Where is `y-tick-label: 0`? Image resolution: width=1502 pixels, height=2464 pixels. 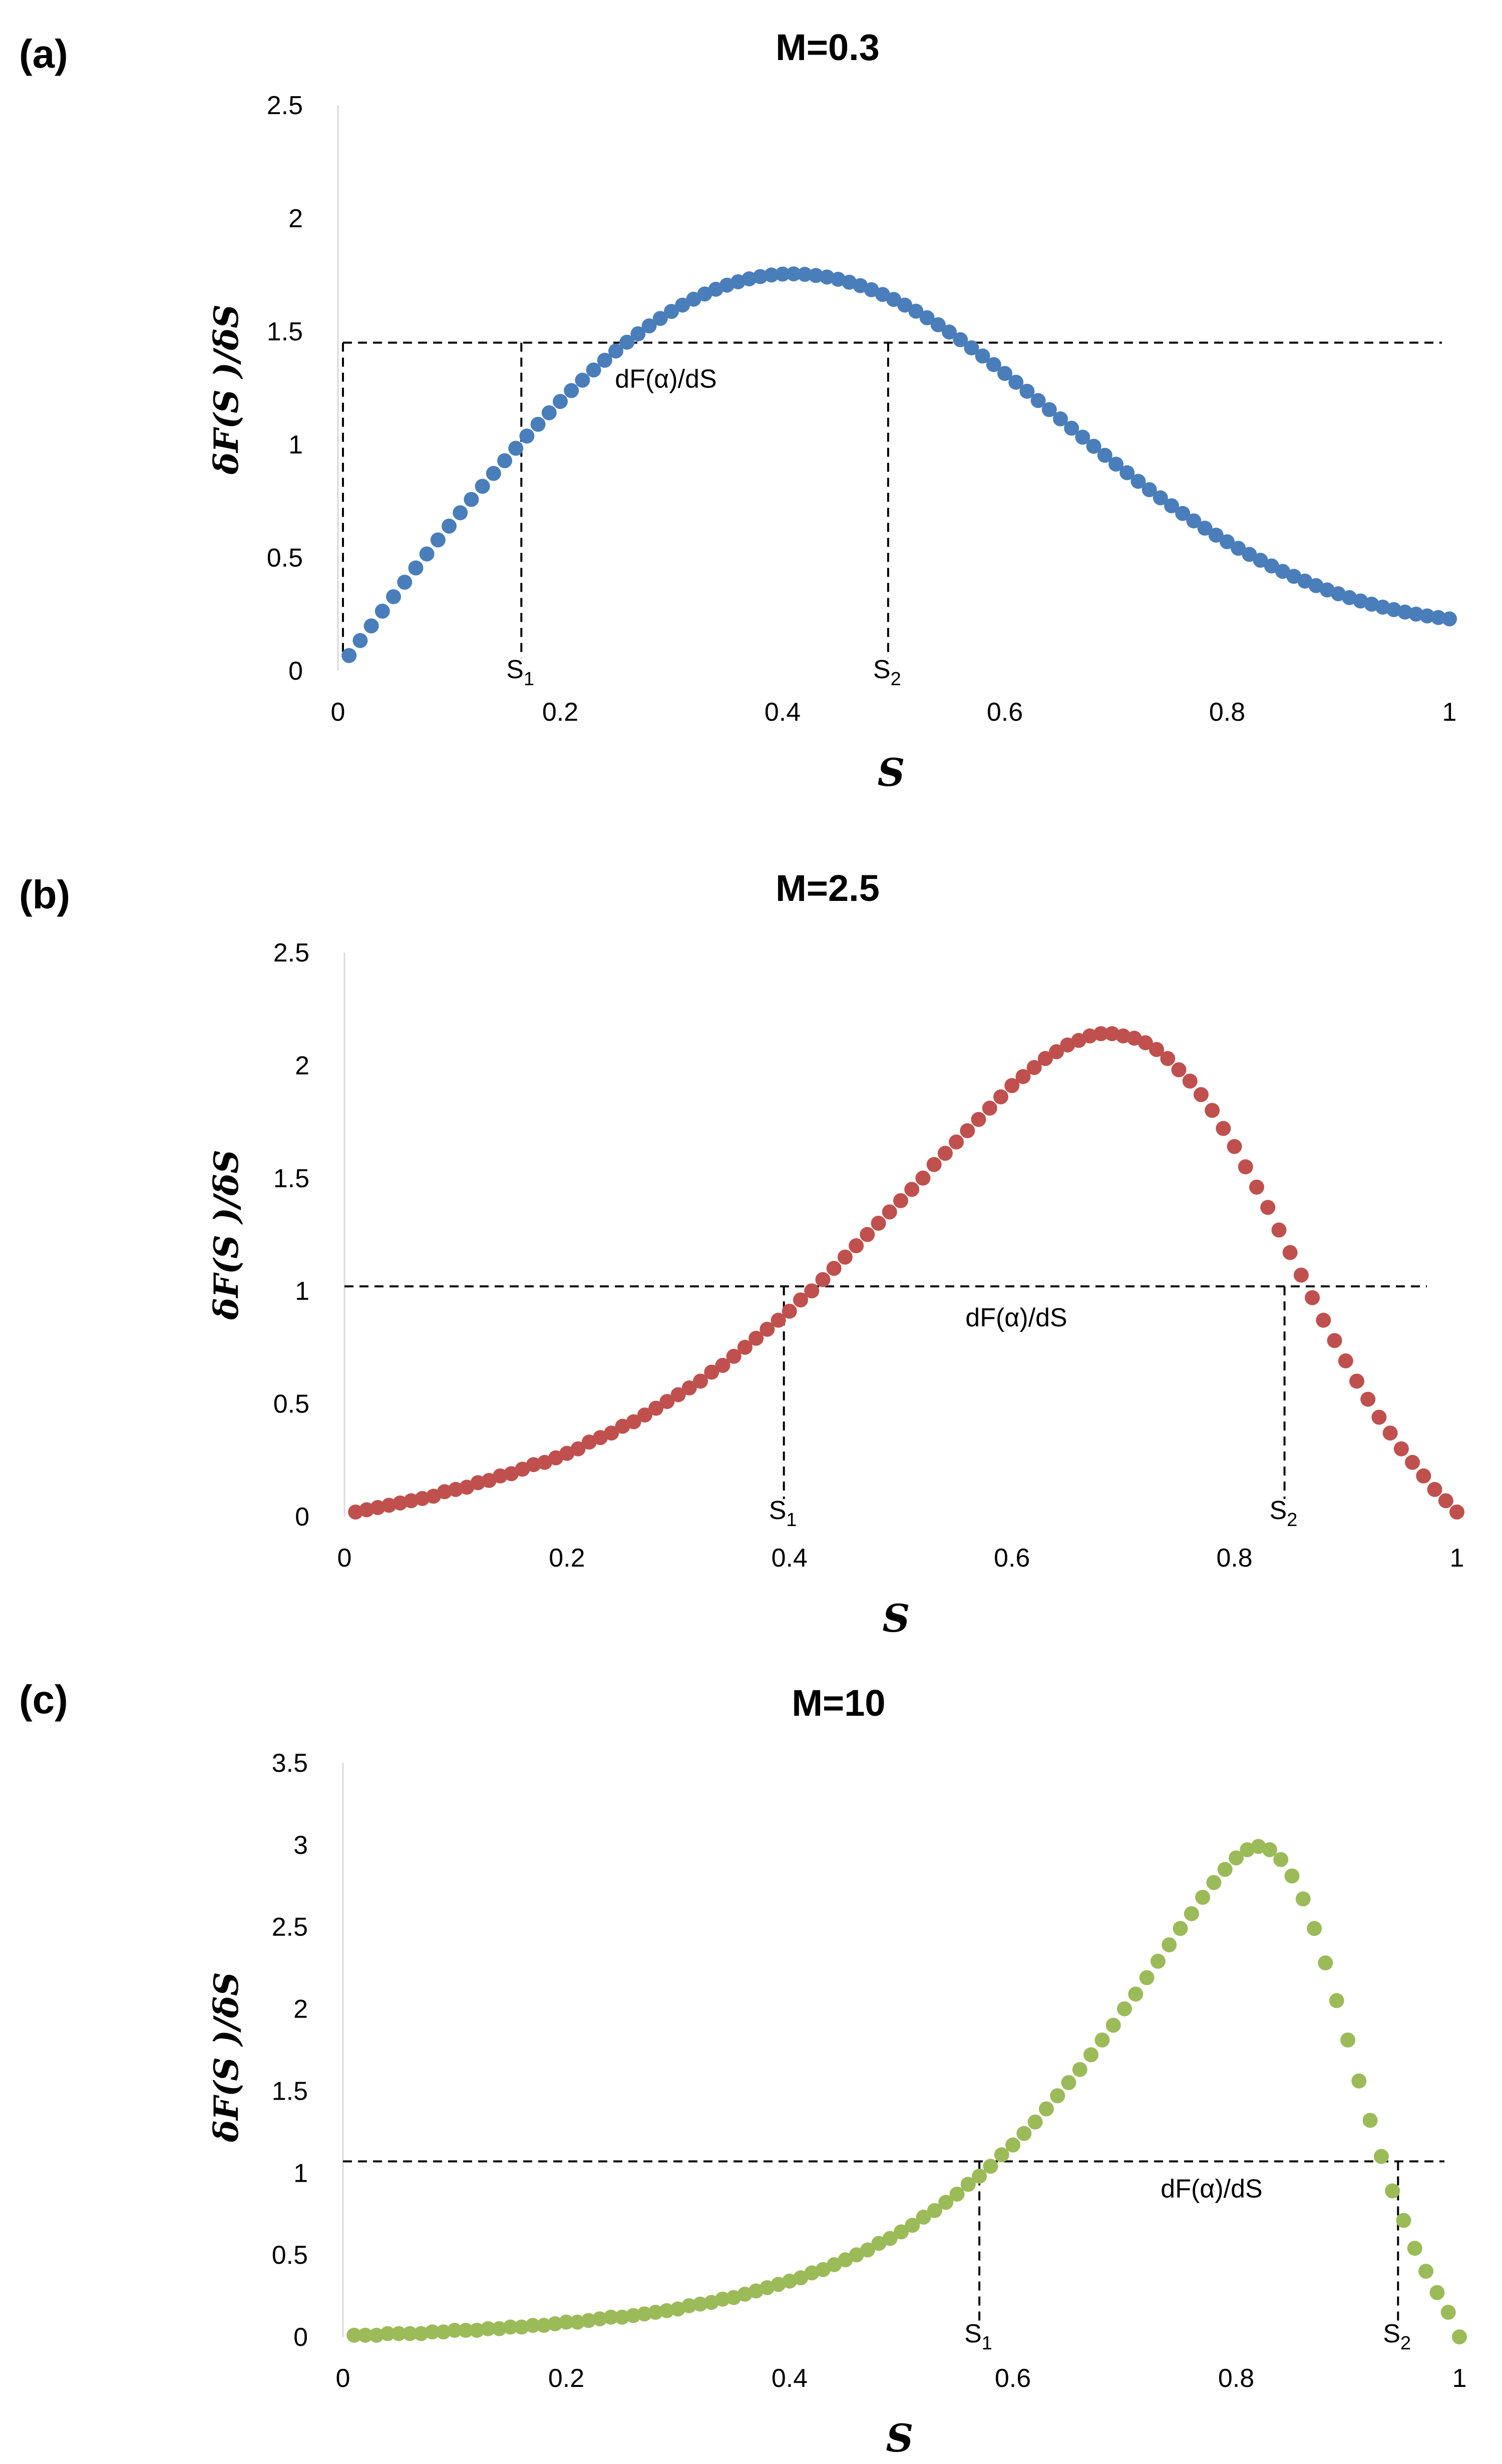 y-tick-label: 0 is located at coordinates (300, 2338).